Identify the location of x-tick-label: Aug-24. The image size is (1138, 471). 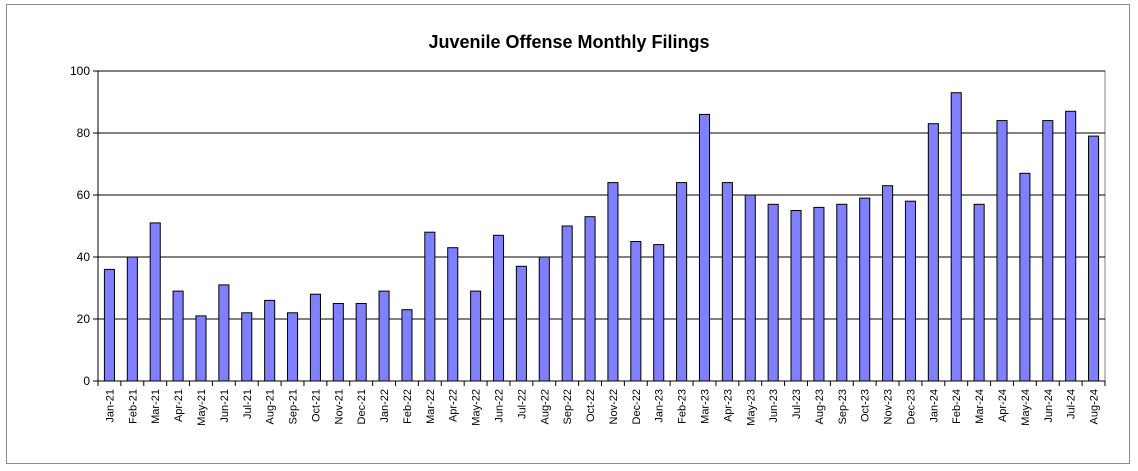
(1095, 406).